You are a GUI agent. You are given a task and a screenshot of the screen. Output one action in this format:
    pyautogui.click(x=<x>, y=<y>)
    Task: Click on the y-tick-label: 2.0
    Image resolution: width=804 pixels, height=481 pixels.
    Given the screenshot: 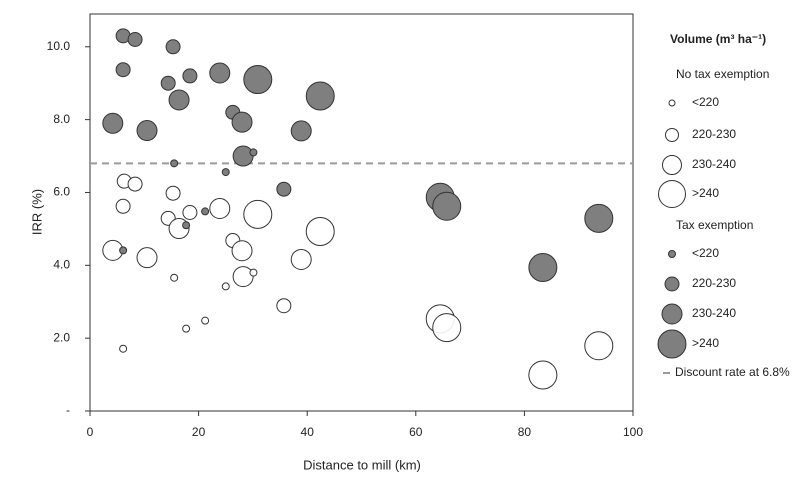 What is the action you would take?
    pyautogui.click(x=61, y=337)
    